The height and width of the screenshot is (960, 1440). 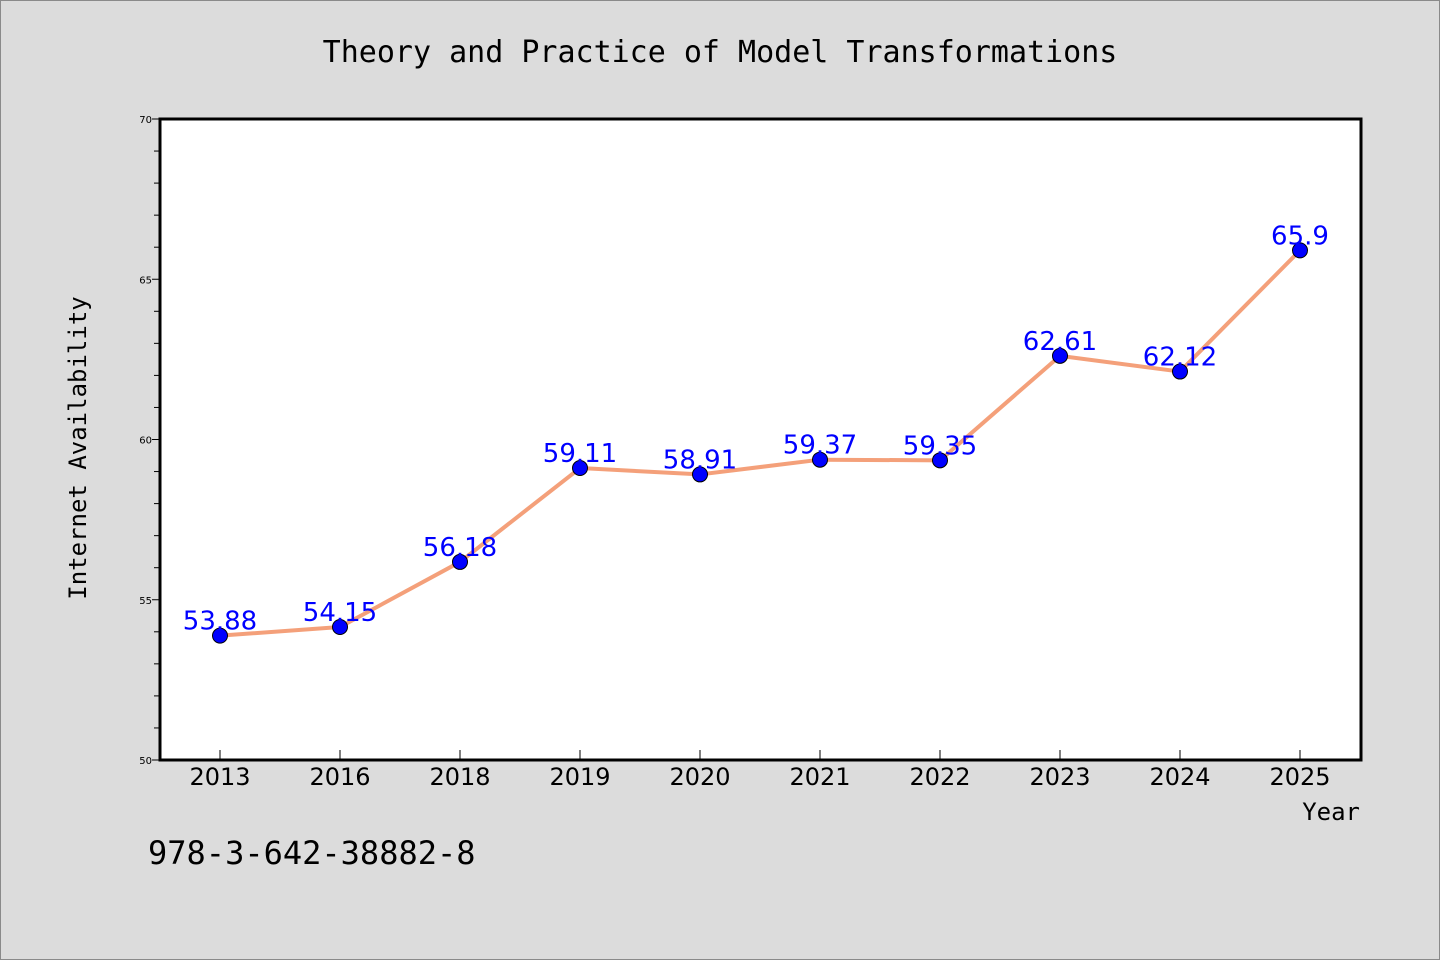 I want to click on x-tick-label: 2013, so click(x=219, y=777).